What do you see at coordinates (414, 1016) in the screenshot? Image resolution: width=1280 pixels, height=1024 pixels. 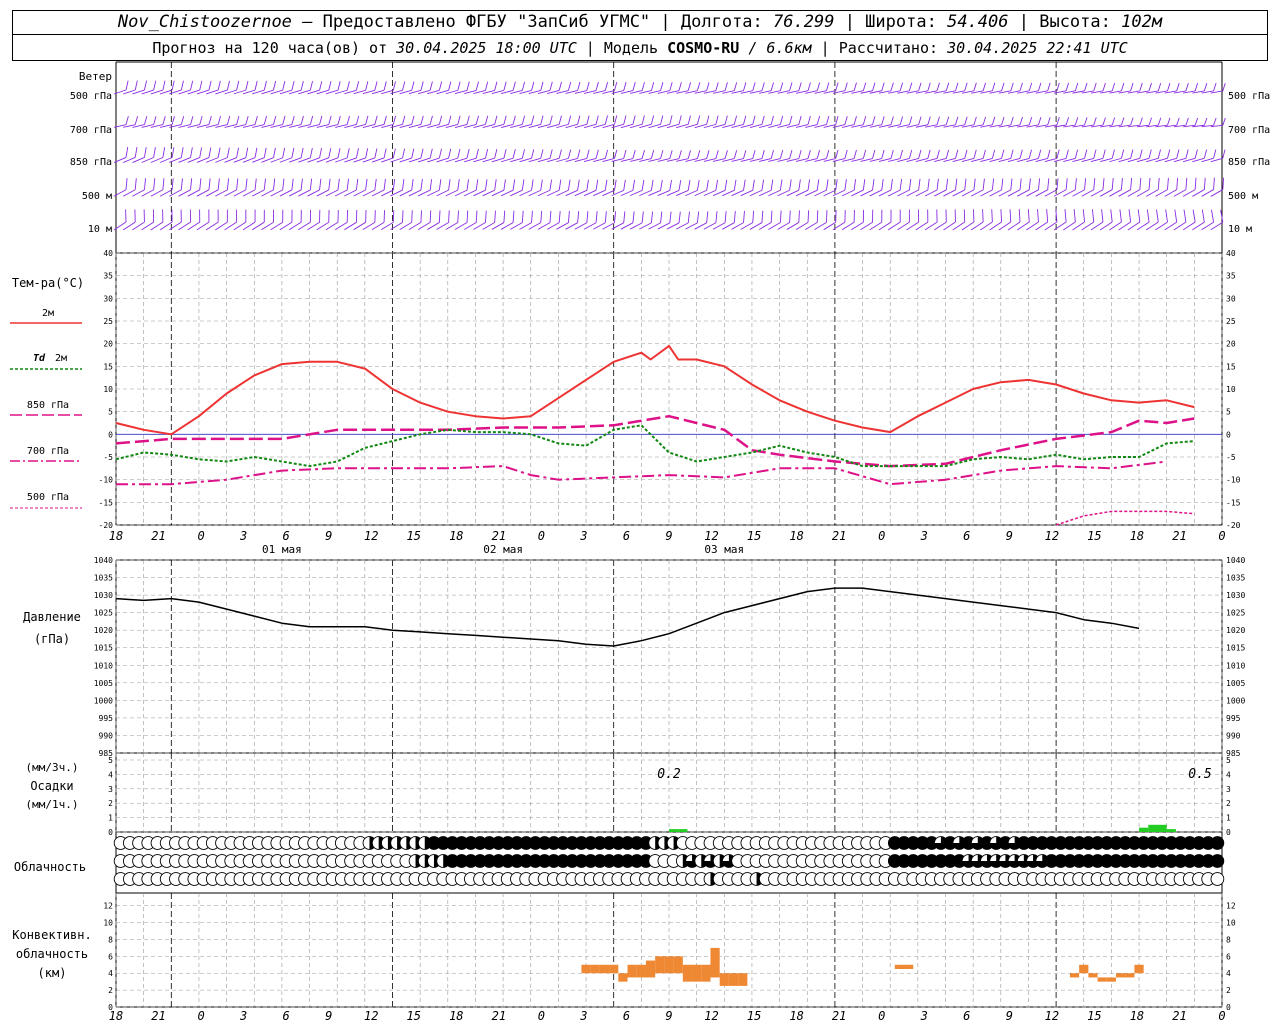 I see `hour-tick-bottom: 15` at bounding box center [414, 1016].